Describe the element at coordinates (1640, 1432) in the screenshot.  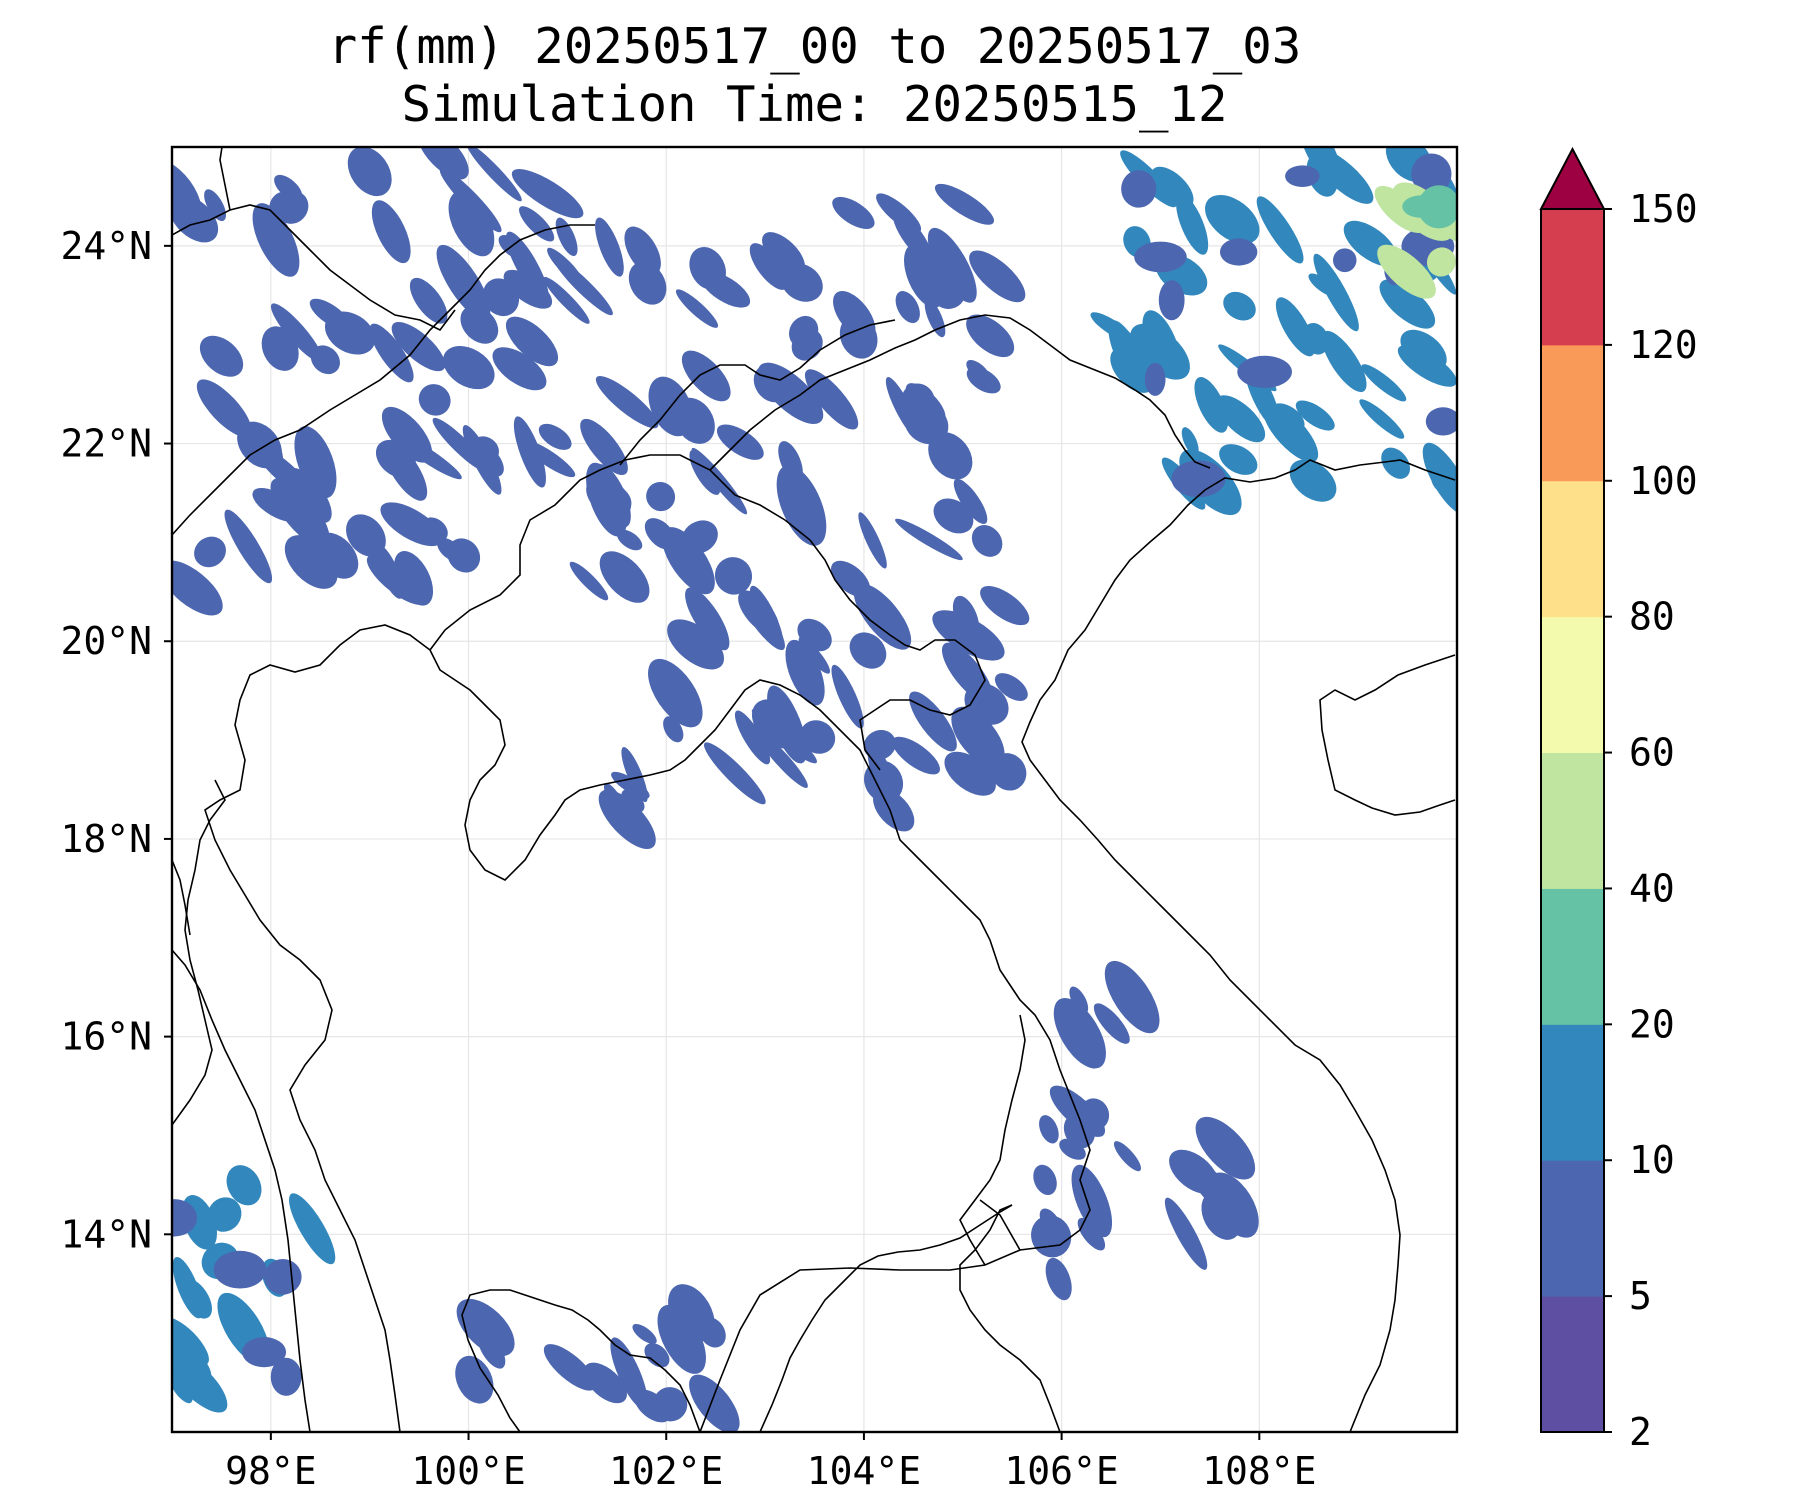
I see `colorbar-tick-label: 2` at that location.